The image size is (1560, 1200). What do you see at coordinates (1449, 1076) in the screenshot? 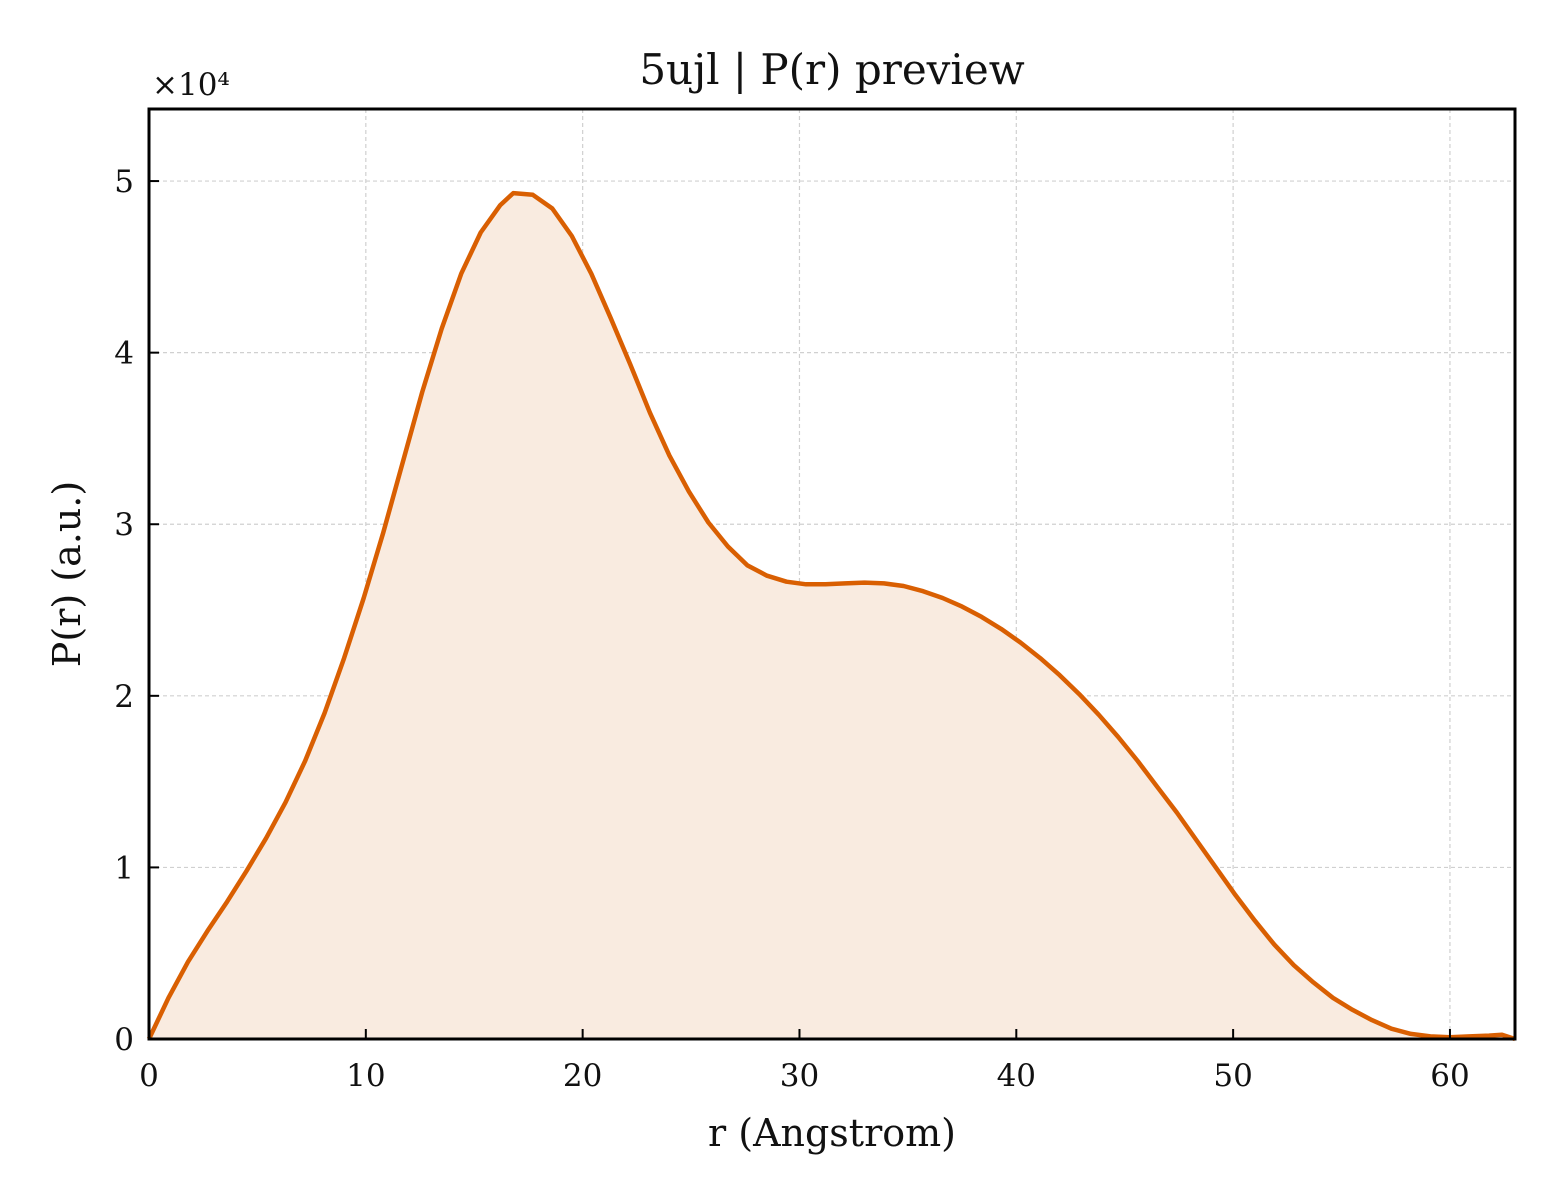
I see `x-tick-label: 60` at bounding box center [1449, 1076].